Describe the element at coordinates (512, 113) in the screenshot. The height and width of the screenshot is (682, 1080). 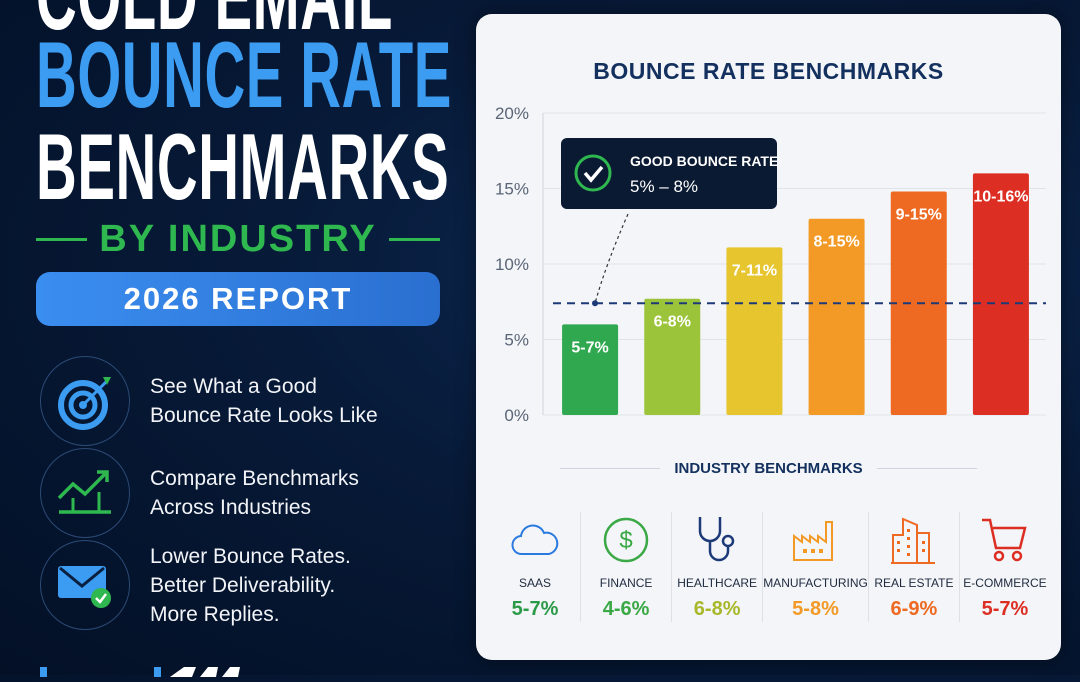
I see `y-tick-label: 20%` at that location.